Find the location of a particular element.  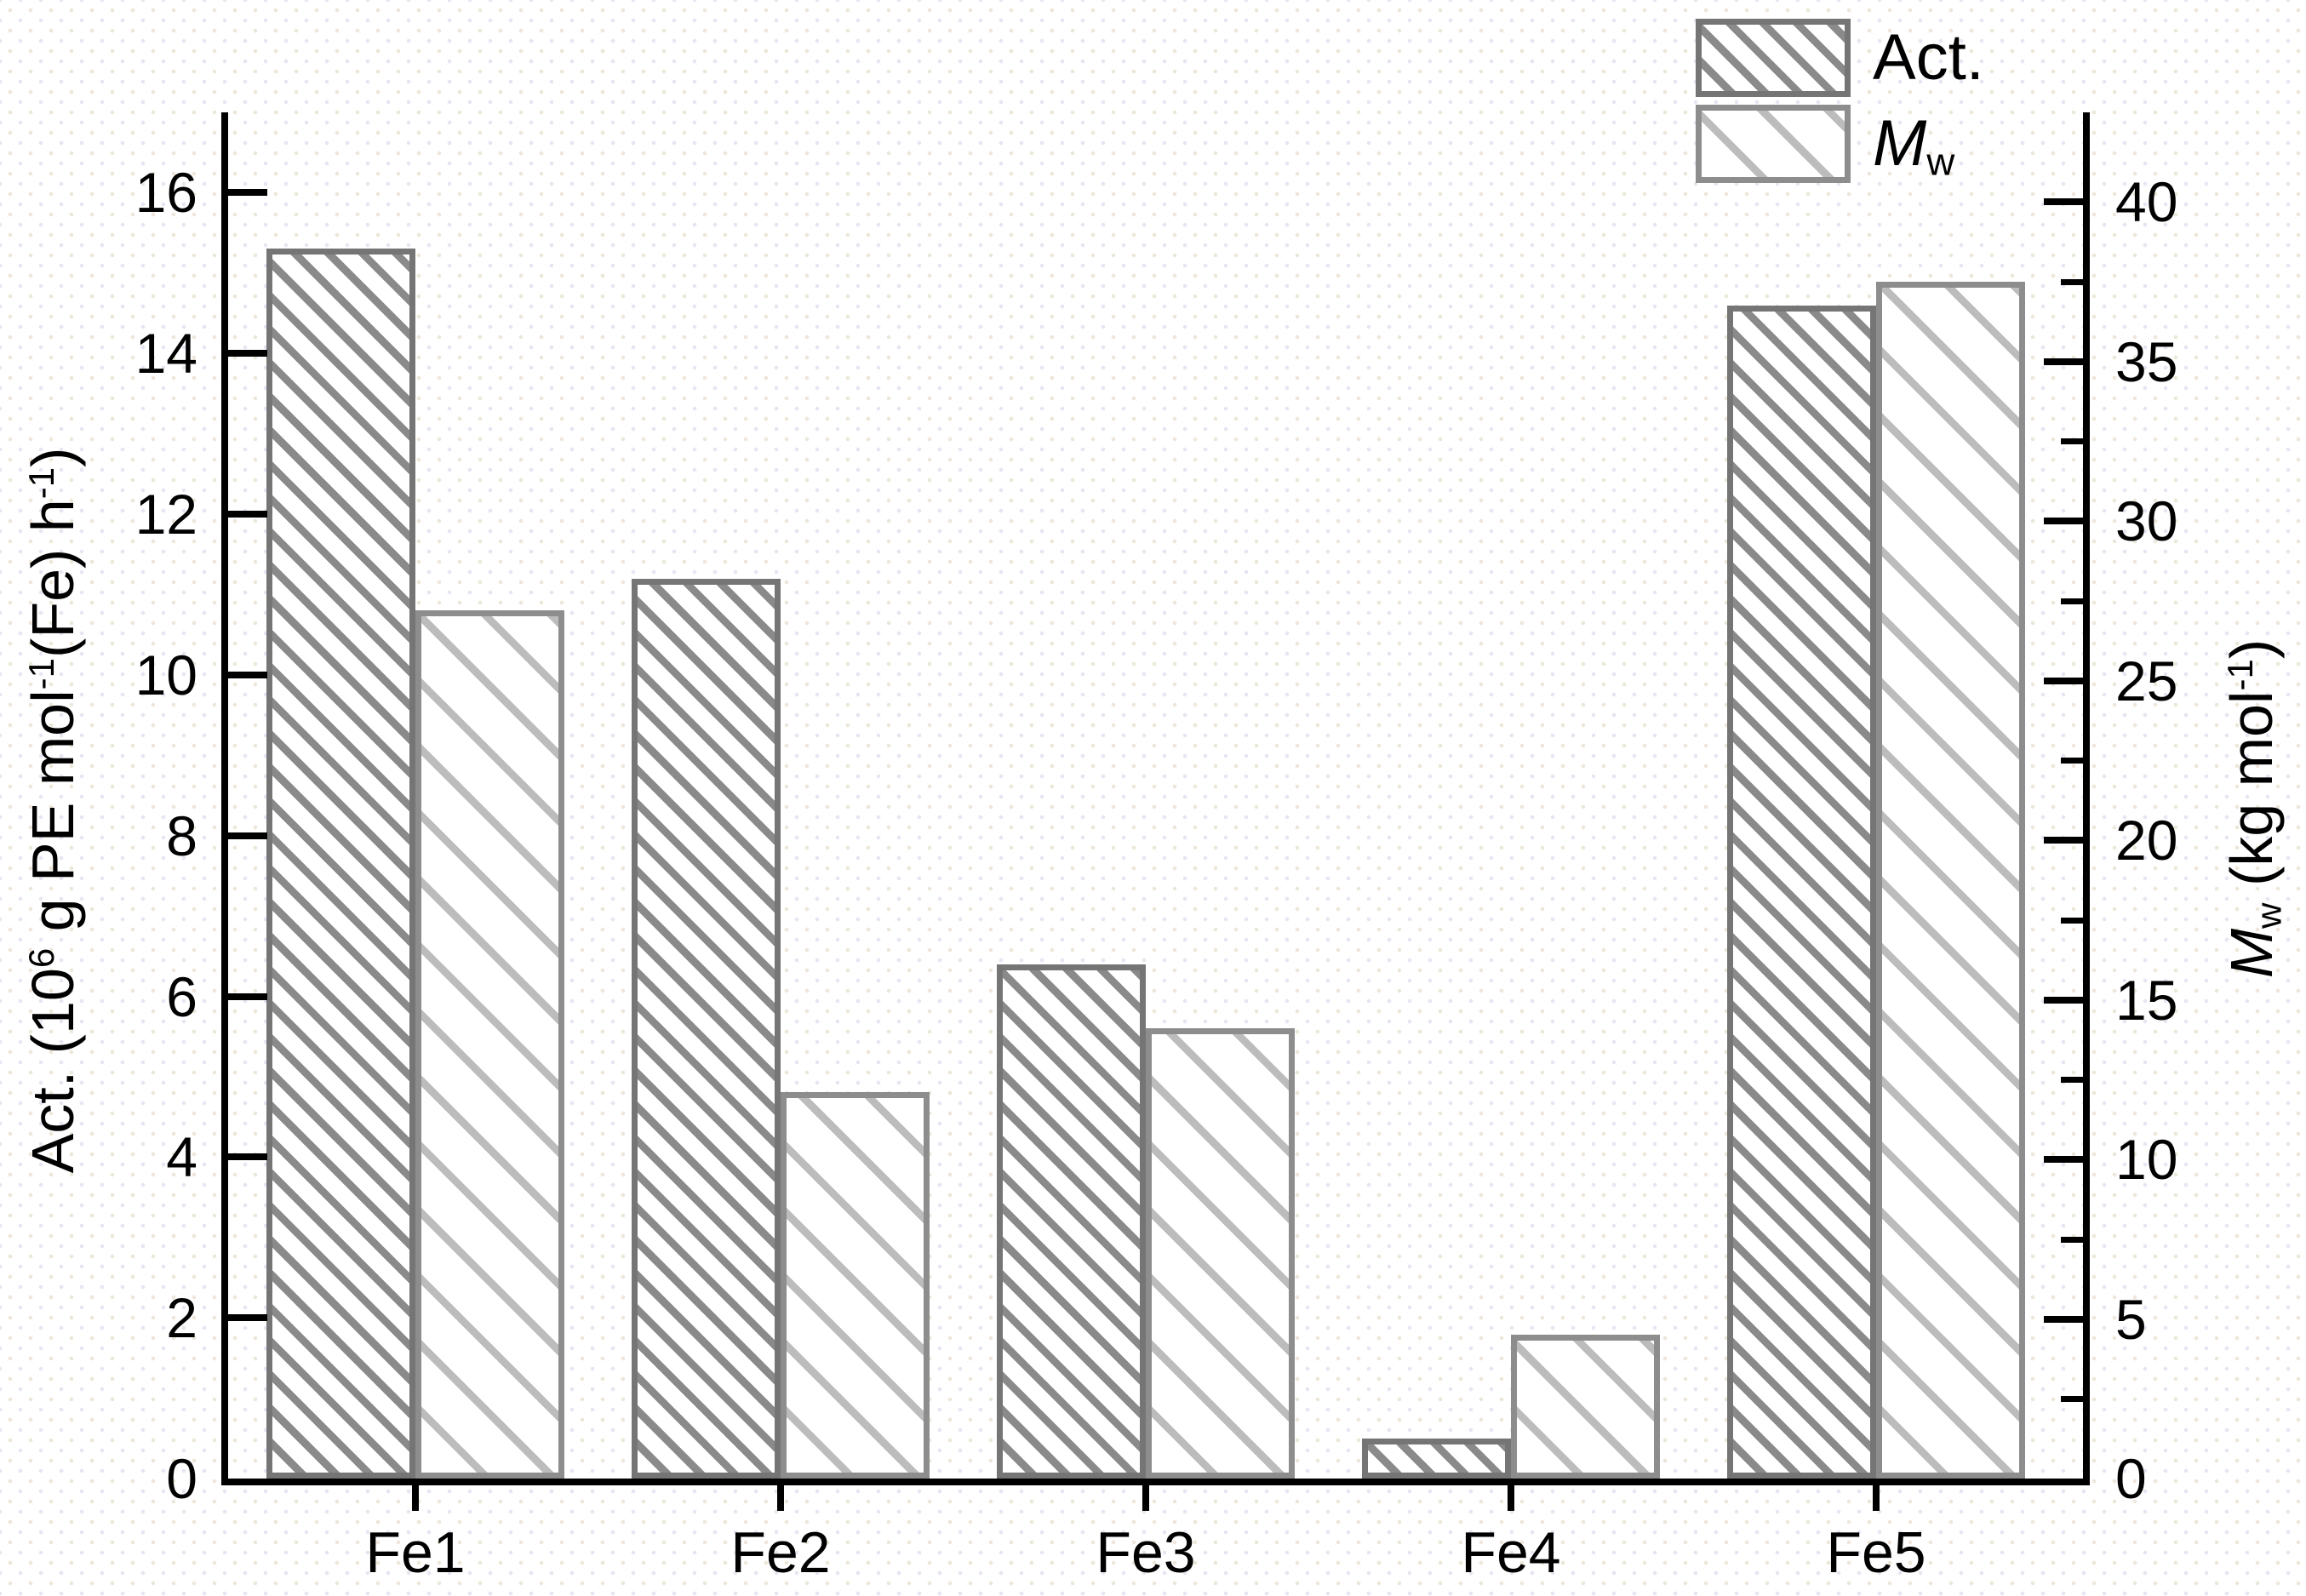

legend: Act. Mw is located at coordinates (1840, 101).